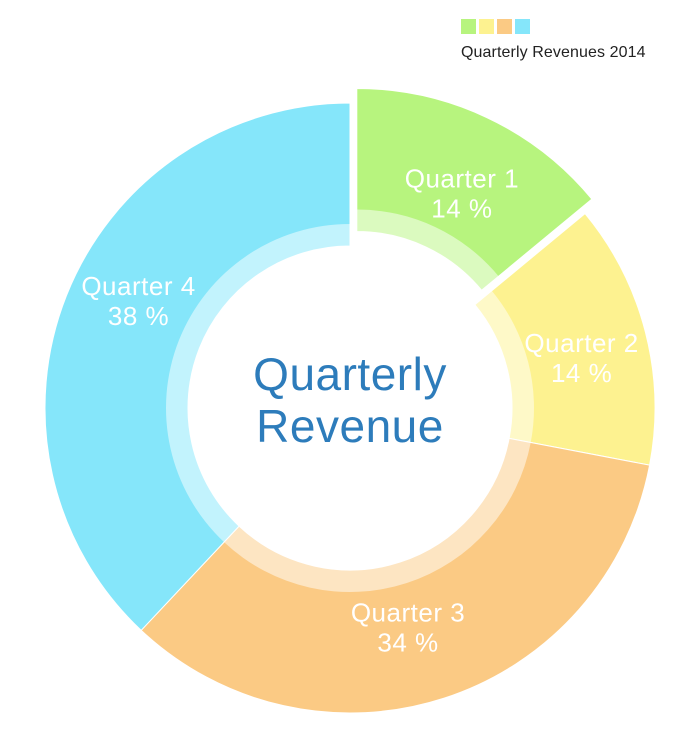 This screenshot has width=700, height=737. I want to click on slice-value-quarter-1: 14 %, so click(461, 208).